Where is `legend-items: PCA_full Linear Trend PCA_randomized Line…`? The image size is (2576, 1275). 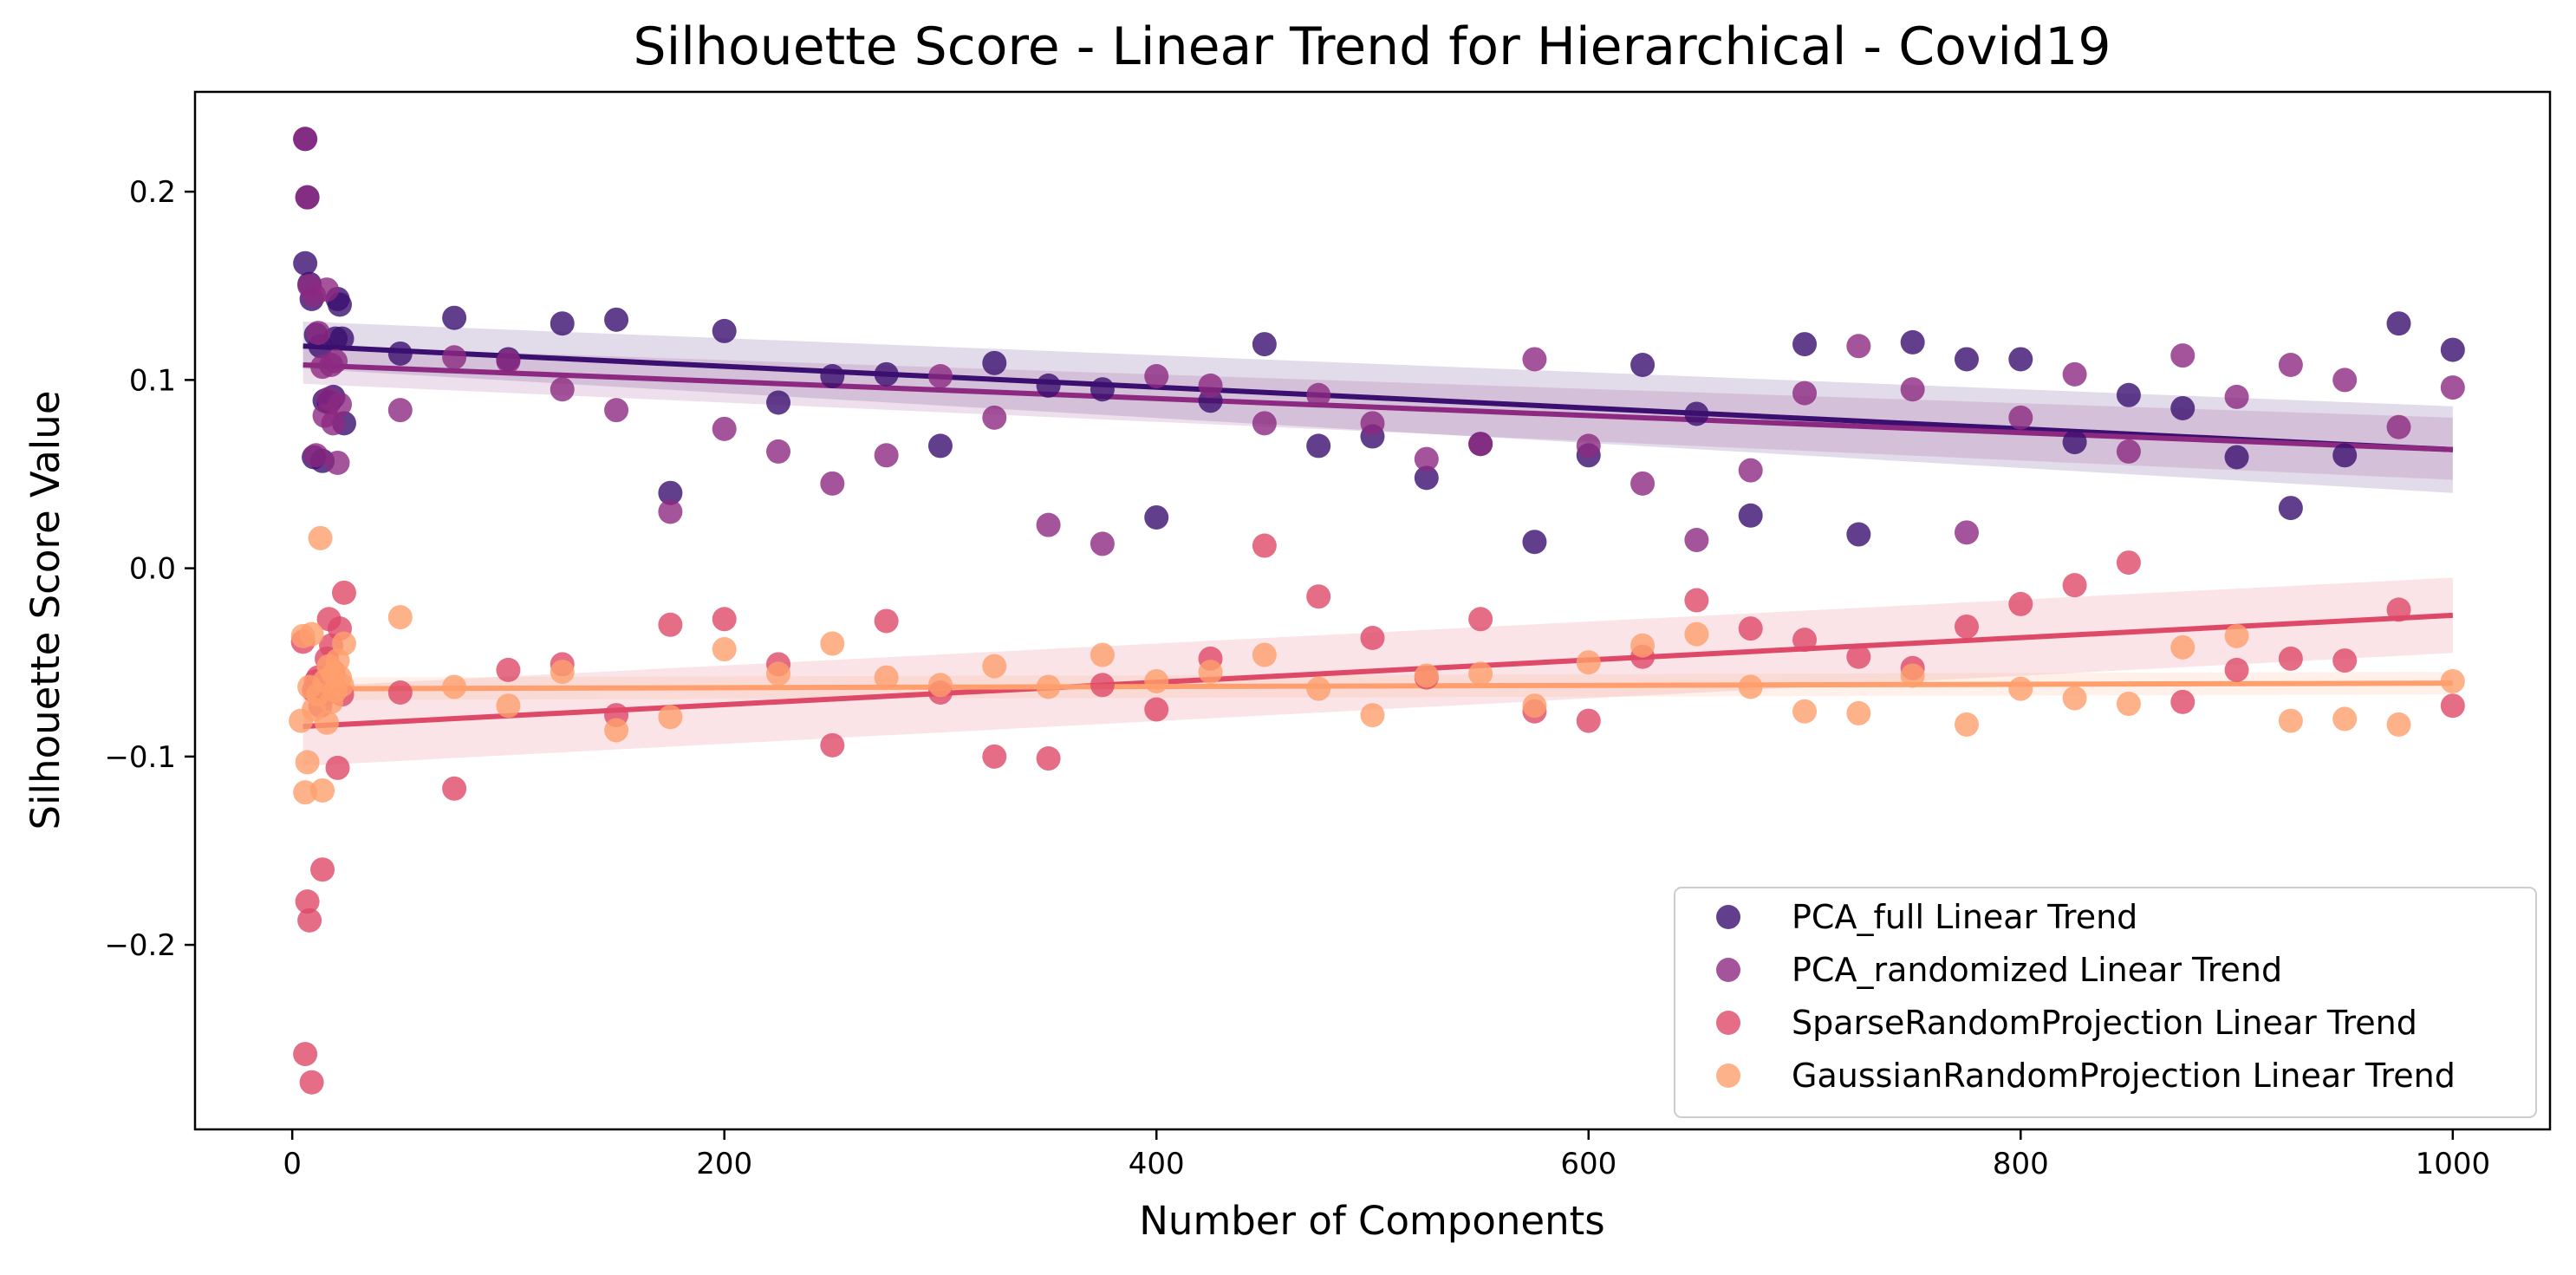 legend-items: PCA_full Linear Trend PCA_randomized Line… is located at coordinates (2086, 996).